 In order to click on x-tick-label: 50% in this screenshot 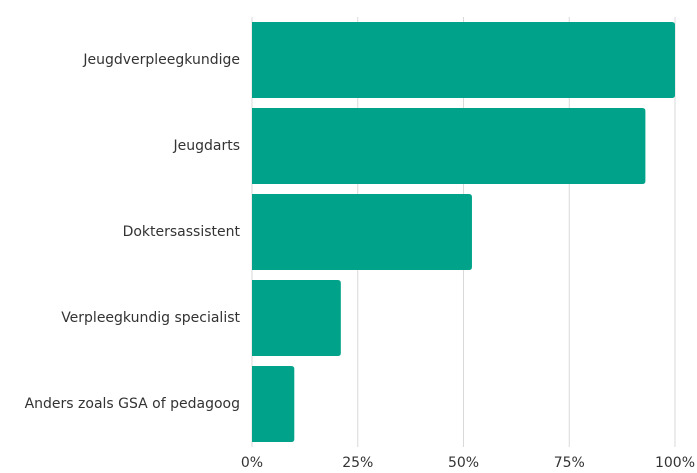, I will do `click(463, 463)`.